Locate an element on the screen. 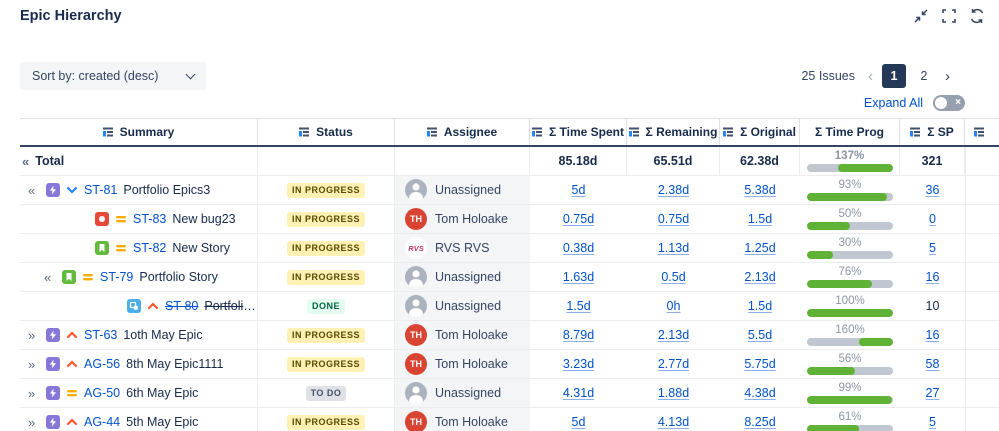 The height and width of the screenshot is (431, 999). page-button-2: 2 is located at coordinates (924, 76).